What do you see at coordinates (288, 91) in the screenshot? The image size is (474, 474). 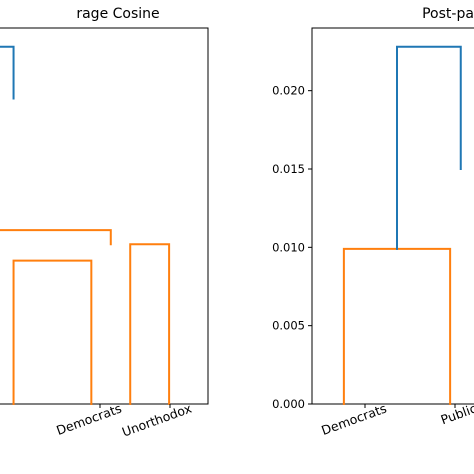 I see `y-tick-label: 0.020` at bounding box center [288, 91].